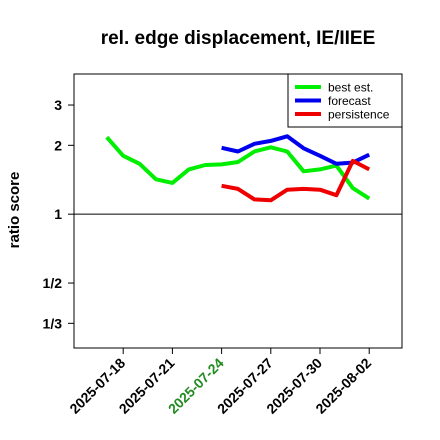 This screenshot has width=440, height=440. I want to click on legend-label: forecast, so click(349, 101).